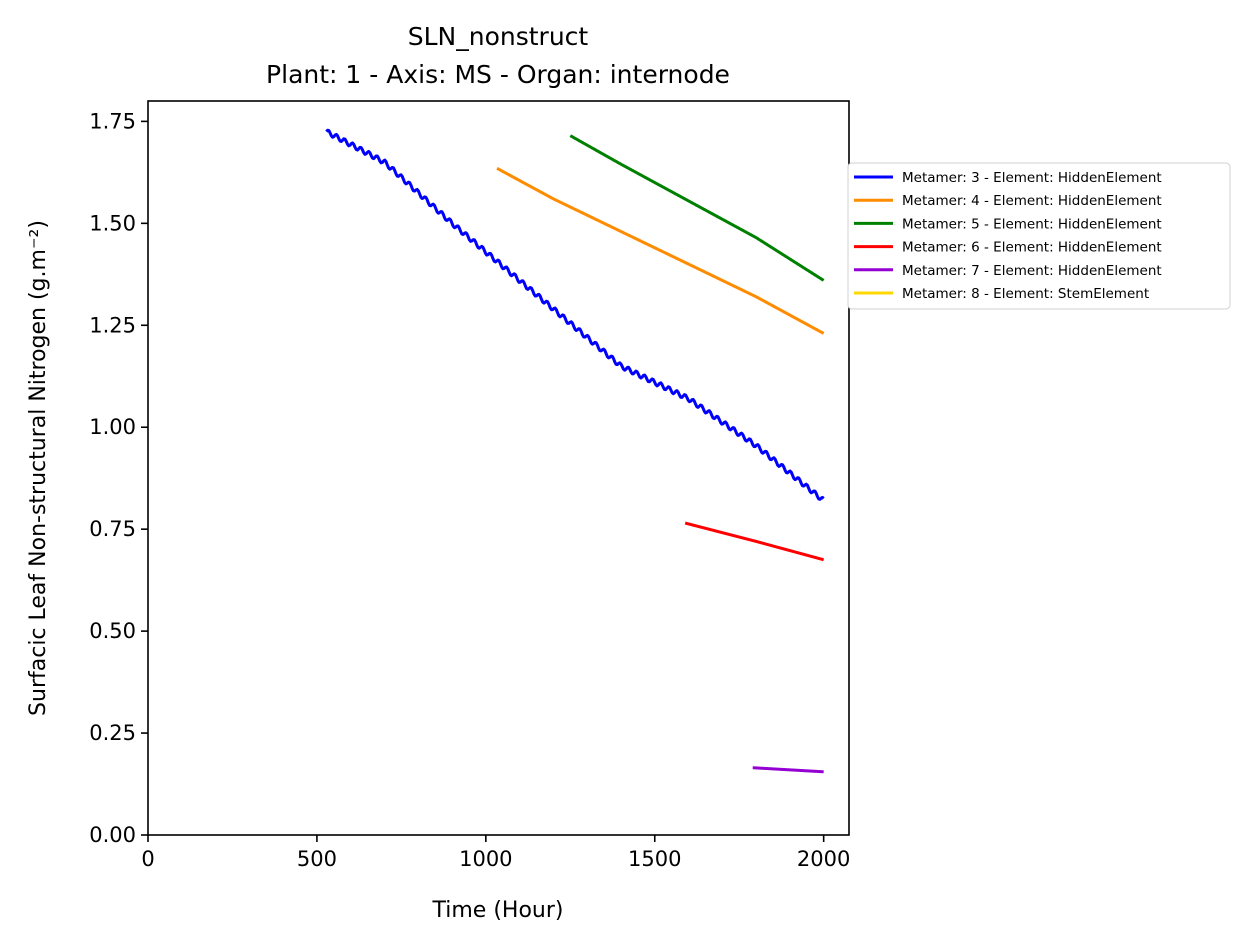 Image resolution: width=1250 pixels, height=942 pixels. I want to click on y-tick-label: 0.75, so click(112, 529).